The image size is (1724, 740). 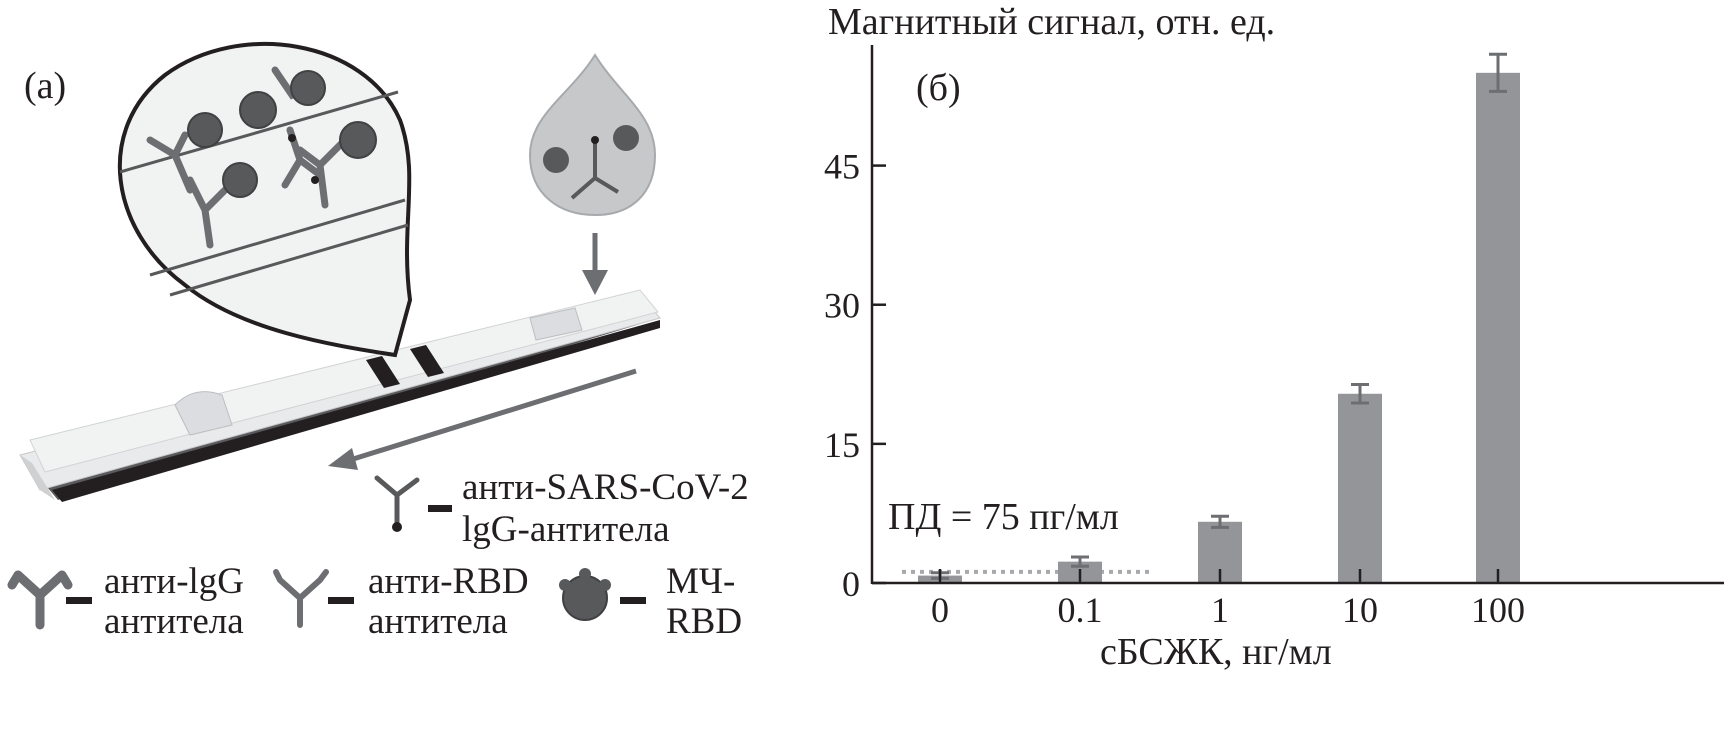 I want to click on test-line, so click(x=427, y=361).